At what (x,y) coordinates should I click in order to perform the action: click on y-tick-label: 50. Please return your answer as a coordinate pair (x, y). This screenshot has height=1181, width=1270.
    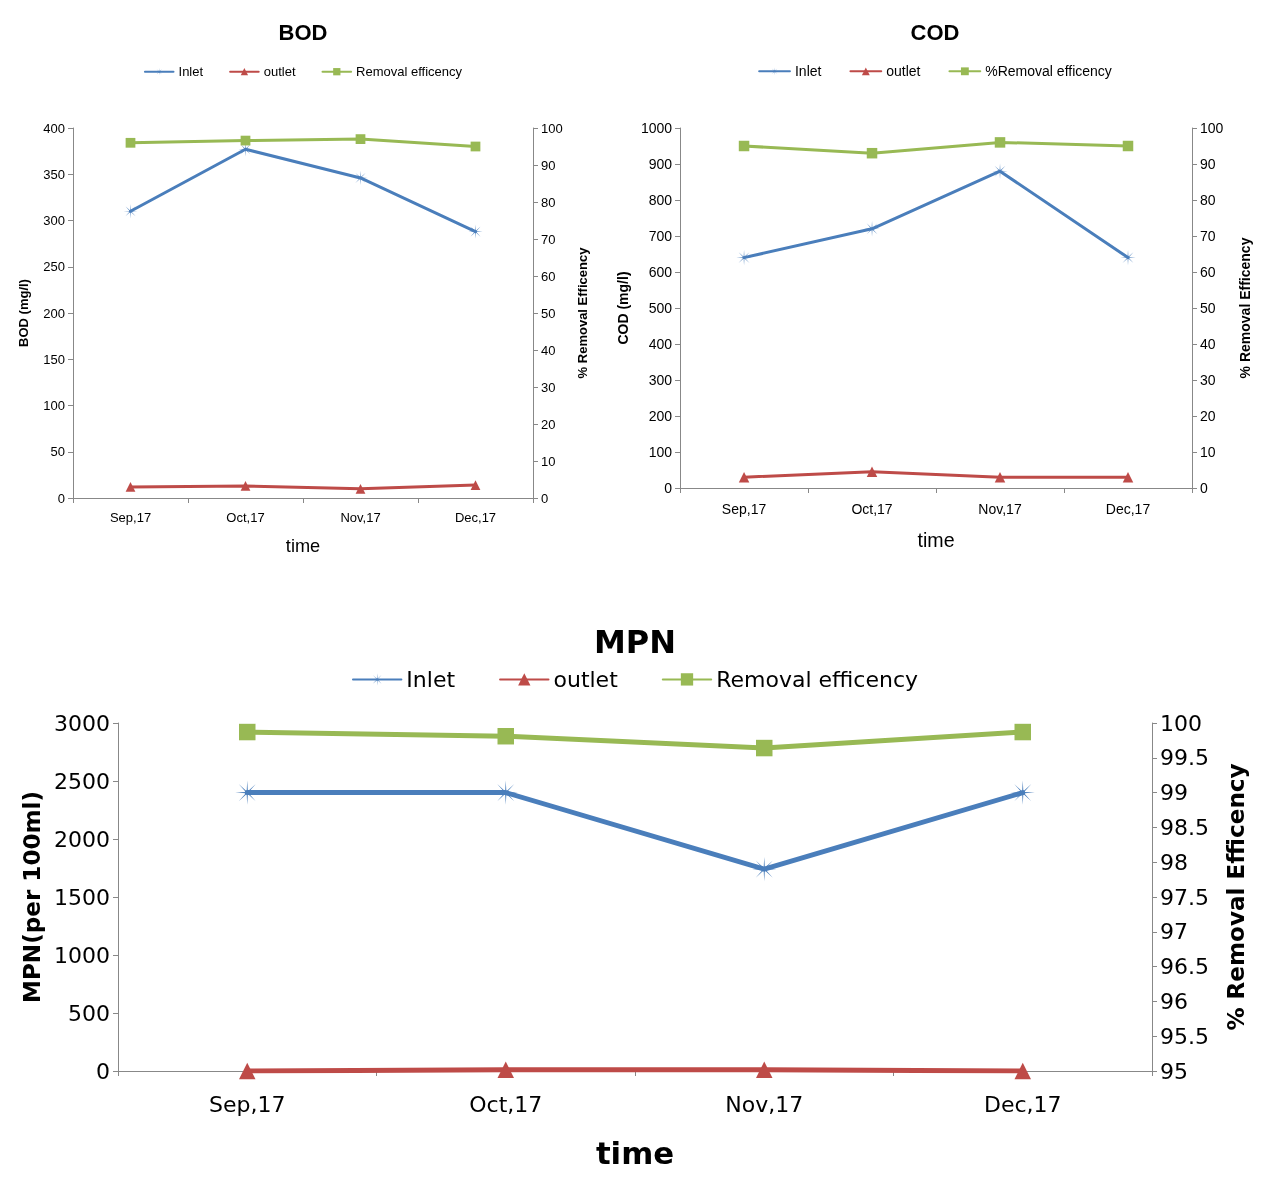
    Looking at the image, I should click on (57, 452).